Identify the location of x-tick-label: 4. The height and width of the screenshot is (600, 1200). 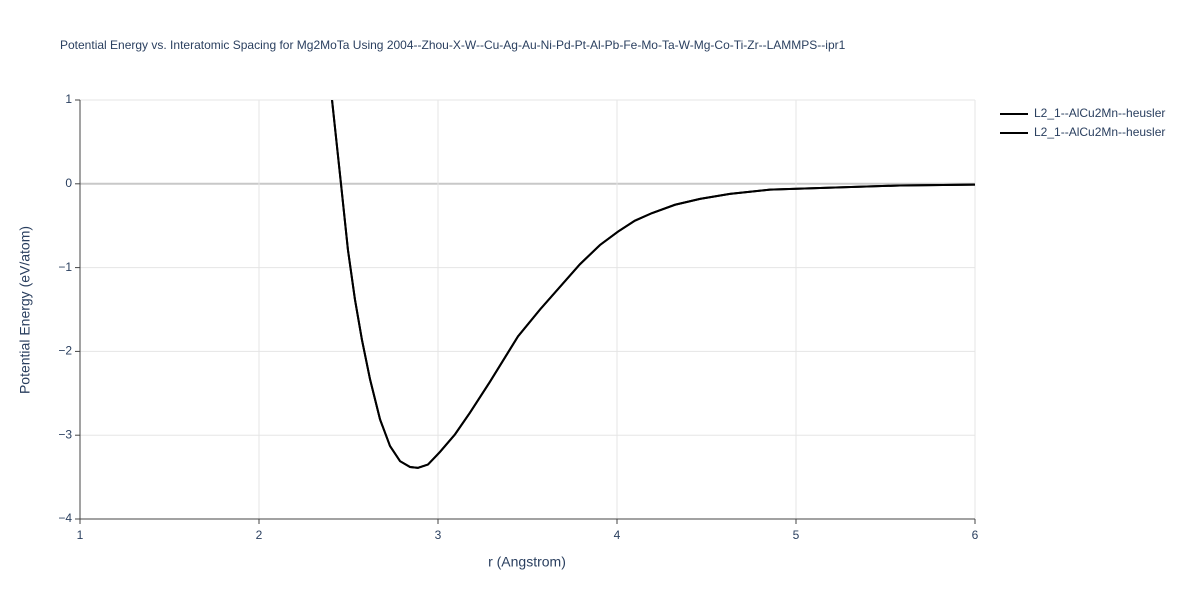
(617, 535).